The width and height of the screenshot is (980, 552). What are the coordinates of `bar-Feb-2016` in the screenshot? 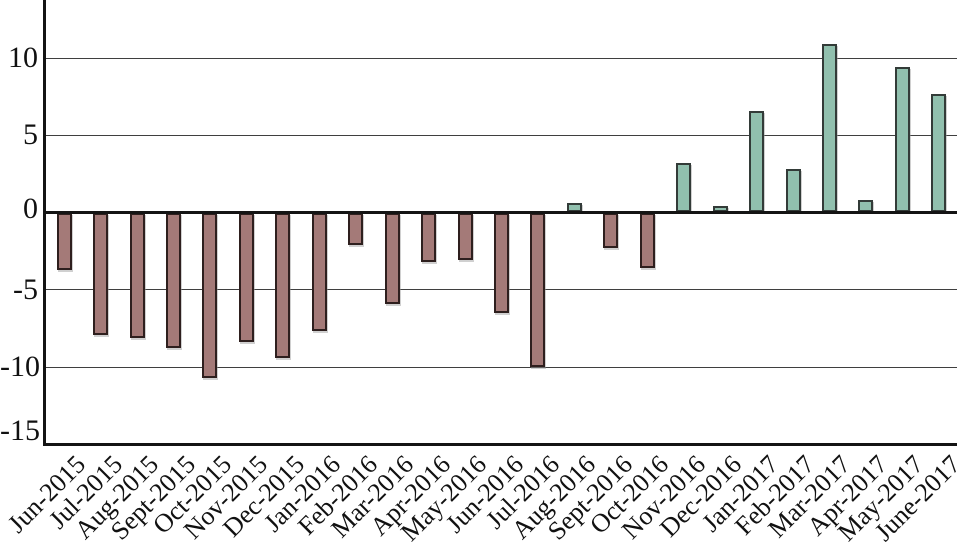 It's located at (356, 228).